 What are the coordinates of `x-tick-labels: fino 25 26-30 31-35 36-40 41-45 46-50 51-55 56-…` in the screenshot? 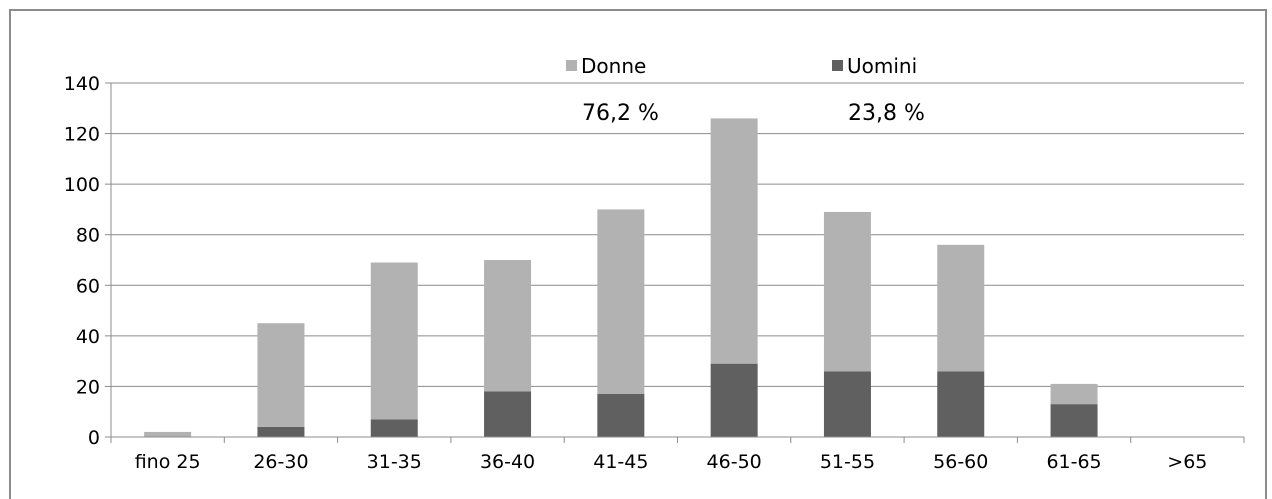 It's located at (671, 462).